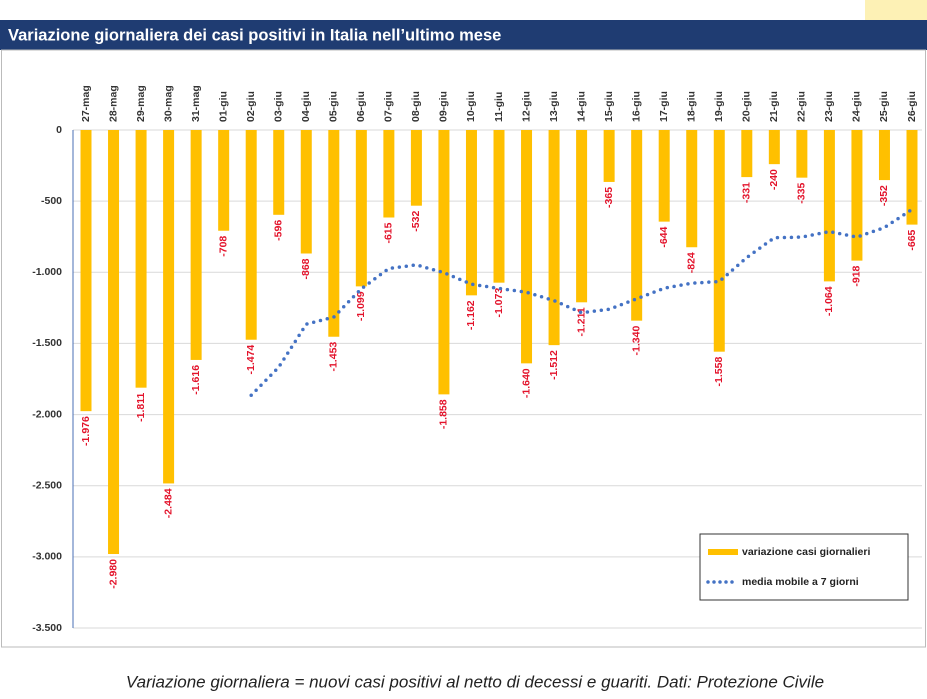 The image size is (927, 699). What do you see at coordinates (86, 103) in the screenshot?
I see `x-tick-label: 27-mag` at bounding box center [86, 103].